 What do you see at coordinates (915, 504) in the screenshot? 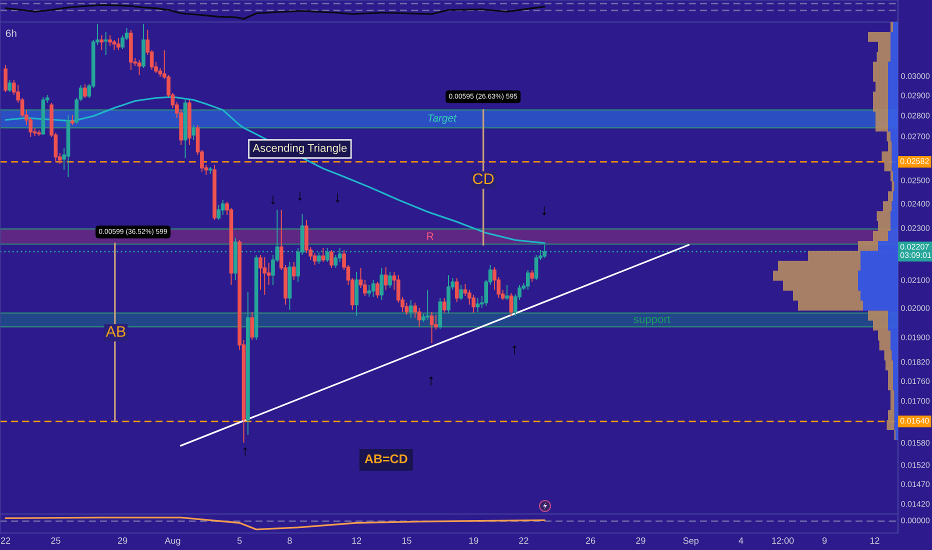
I see `y-tick-label: 0.01420` at bounding box center [915, 504].